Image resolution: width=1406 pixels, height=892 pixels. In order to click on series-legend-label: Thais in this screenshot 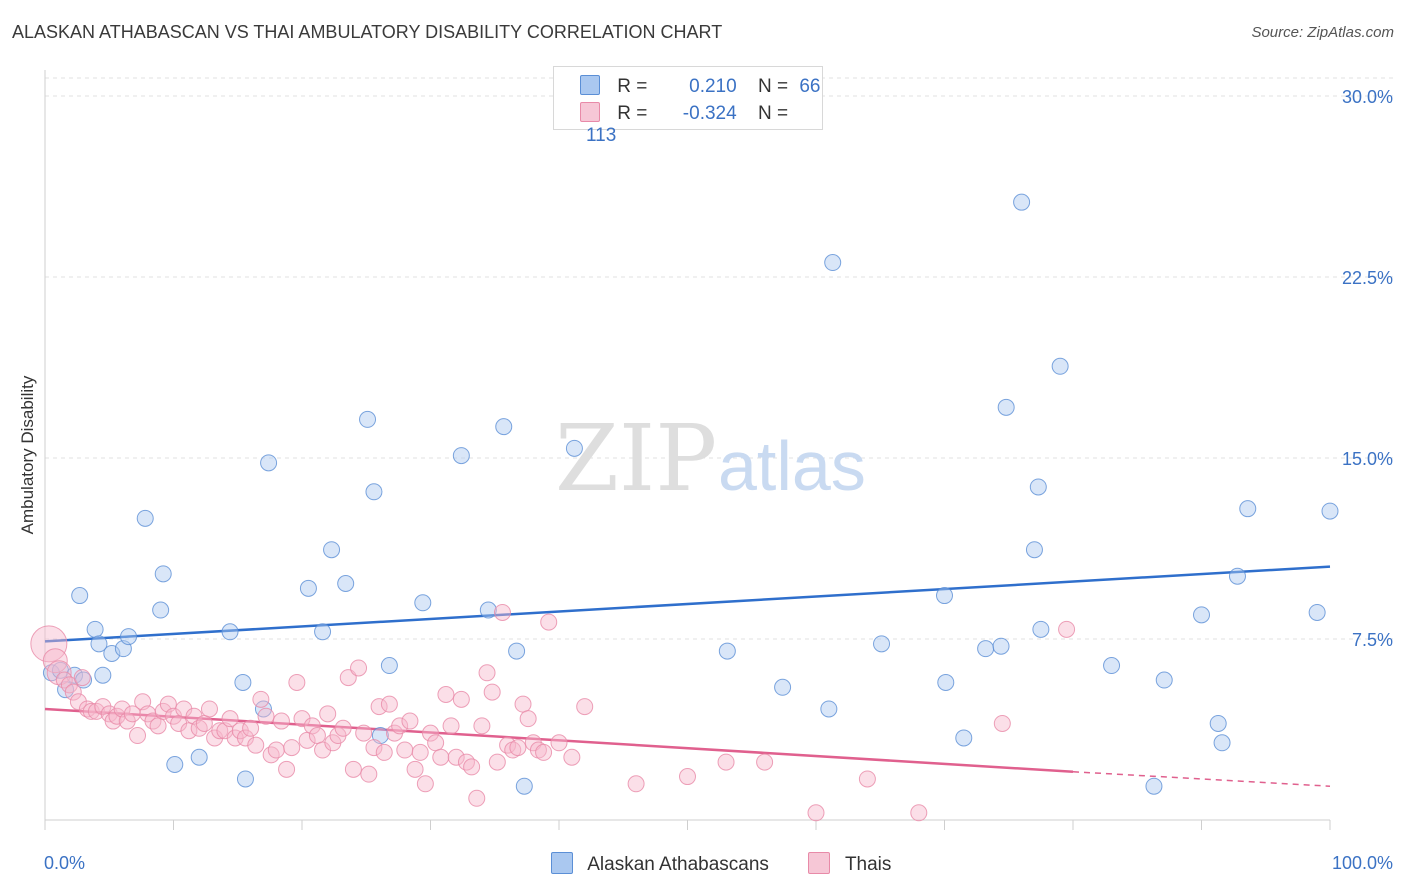, I will do `click(868, 864)`.